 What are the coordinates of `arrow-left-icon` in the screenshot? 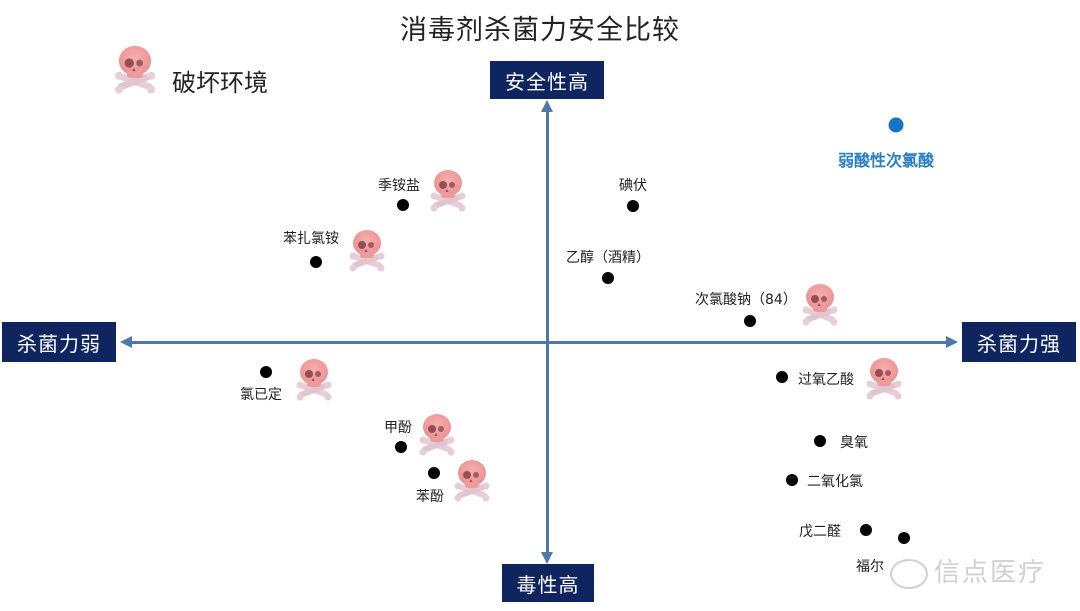 It's located at (126, 342).